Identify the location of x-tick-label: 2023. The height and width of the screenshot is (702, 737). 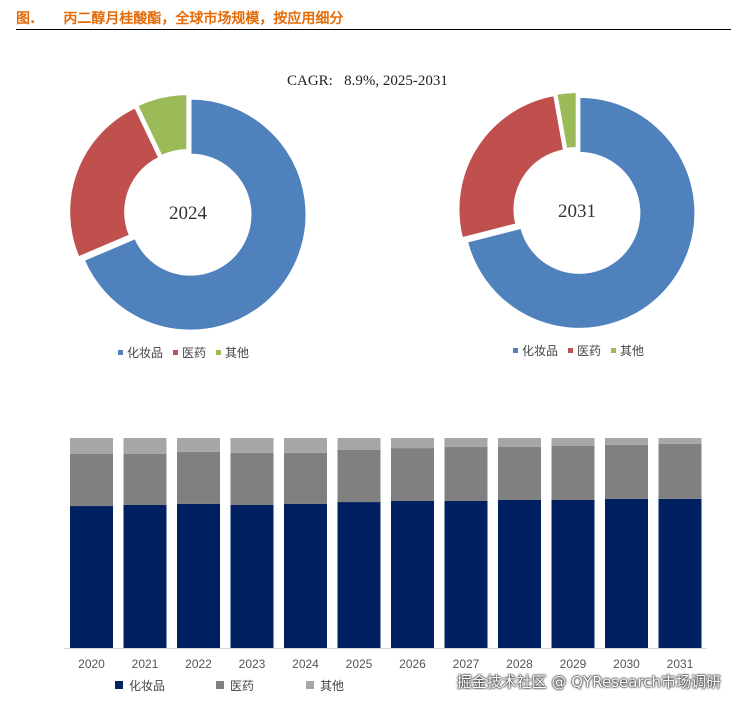
(252, 664).